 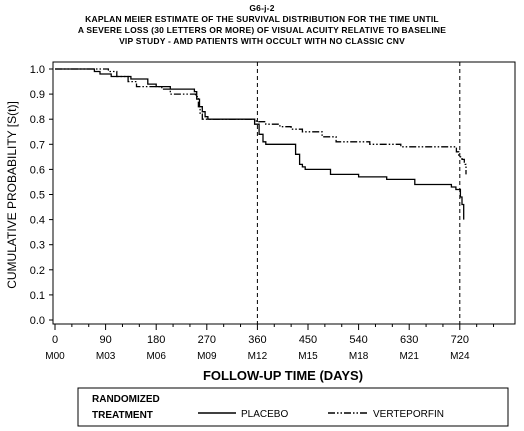 I want to click on y-tick-label: 0.4, so click(x=37, y=221).